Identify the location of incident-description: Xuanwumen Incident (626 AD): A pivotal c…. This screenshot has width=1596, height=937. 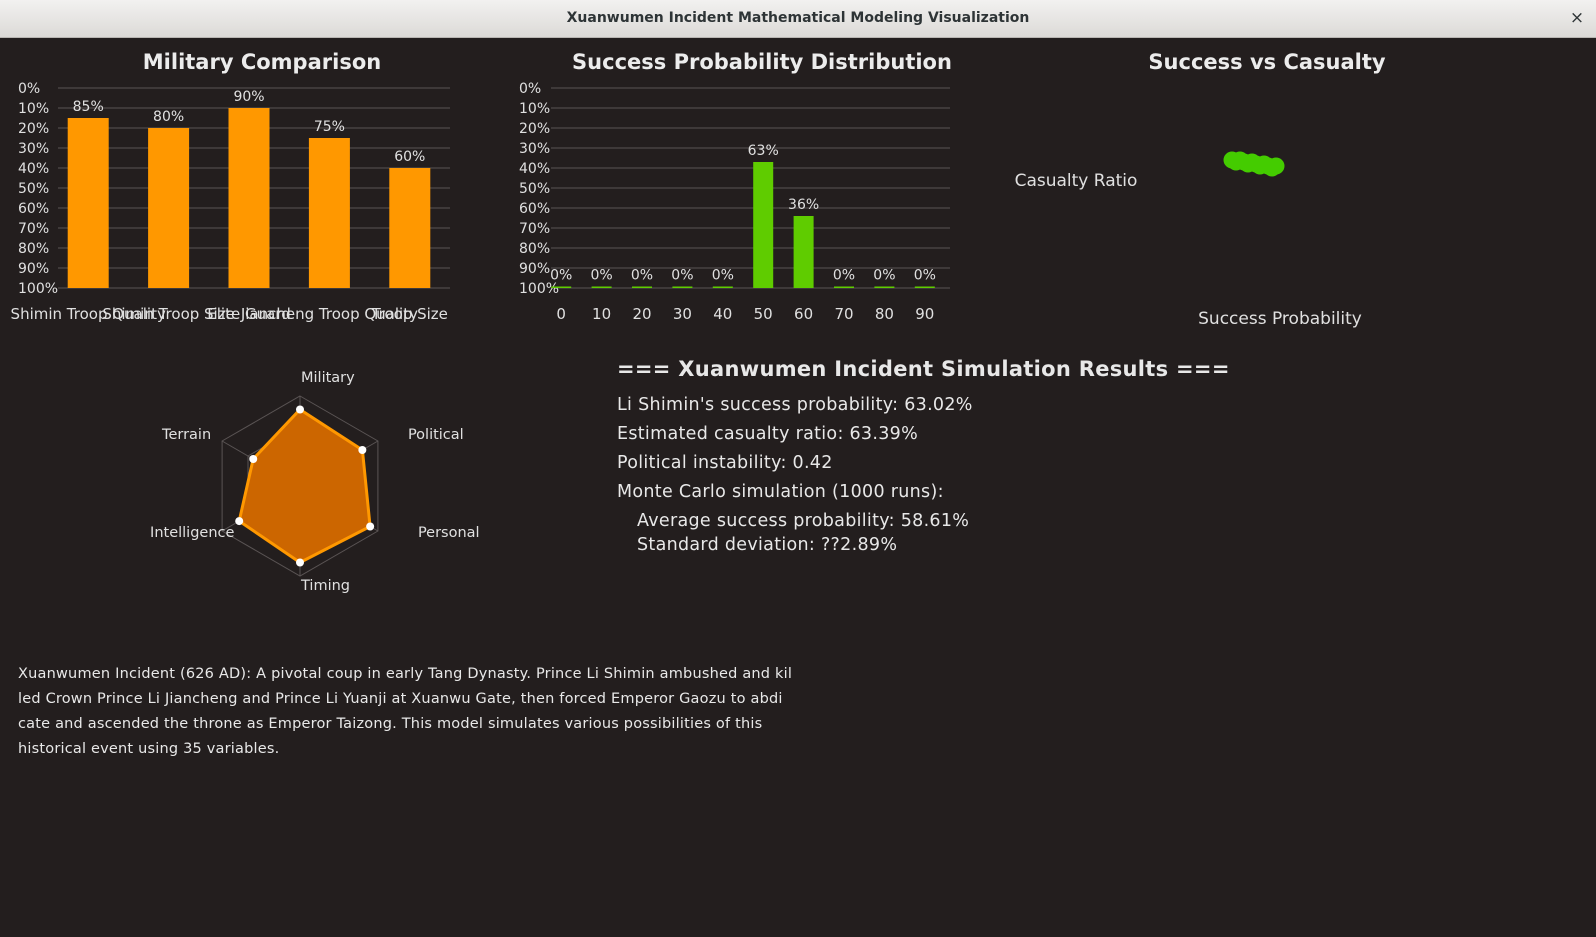
(438, 712).